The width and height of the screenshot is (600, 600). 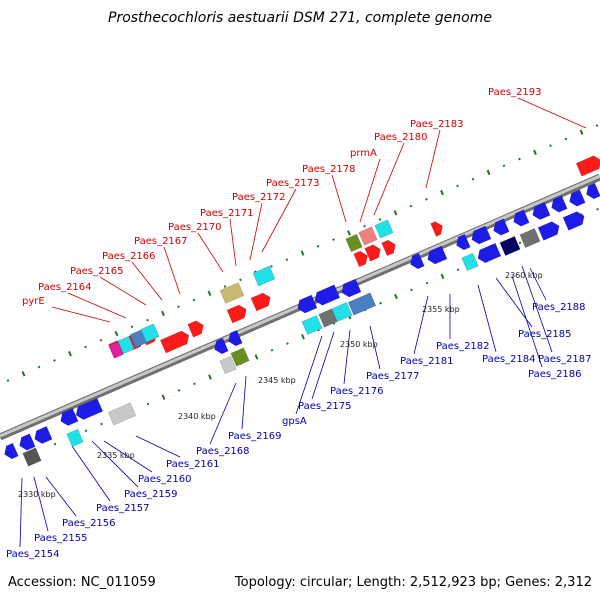 What do you see at coordinates (97, 271) in the screenshot?
I see `gene-label-top: Paes_2165` at bounding box center [97, 271].